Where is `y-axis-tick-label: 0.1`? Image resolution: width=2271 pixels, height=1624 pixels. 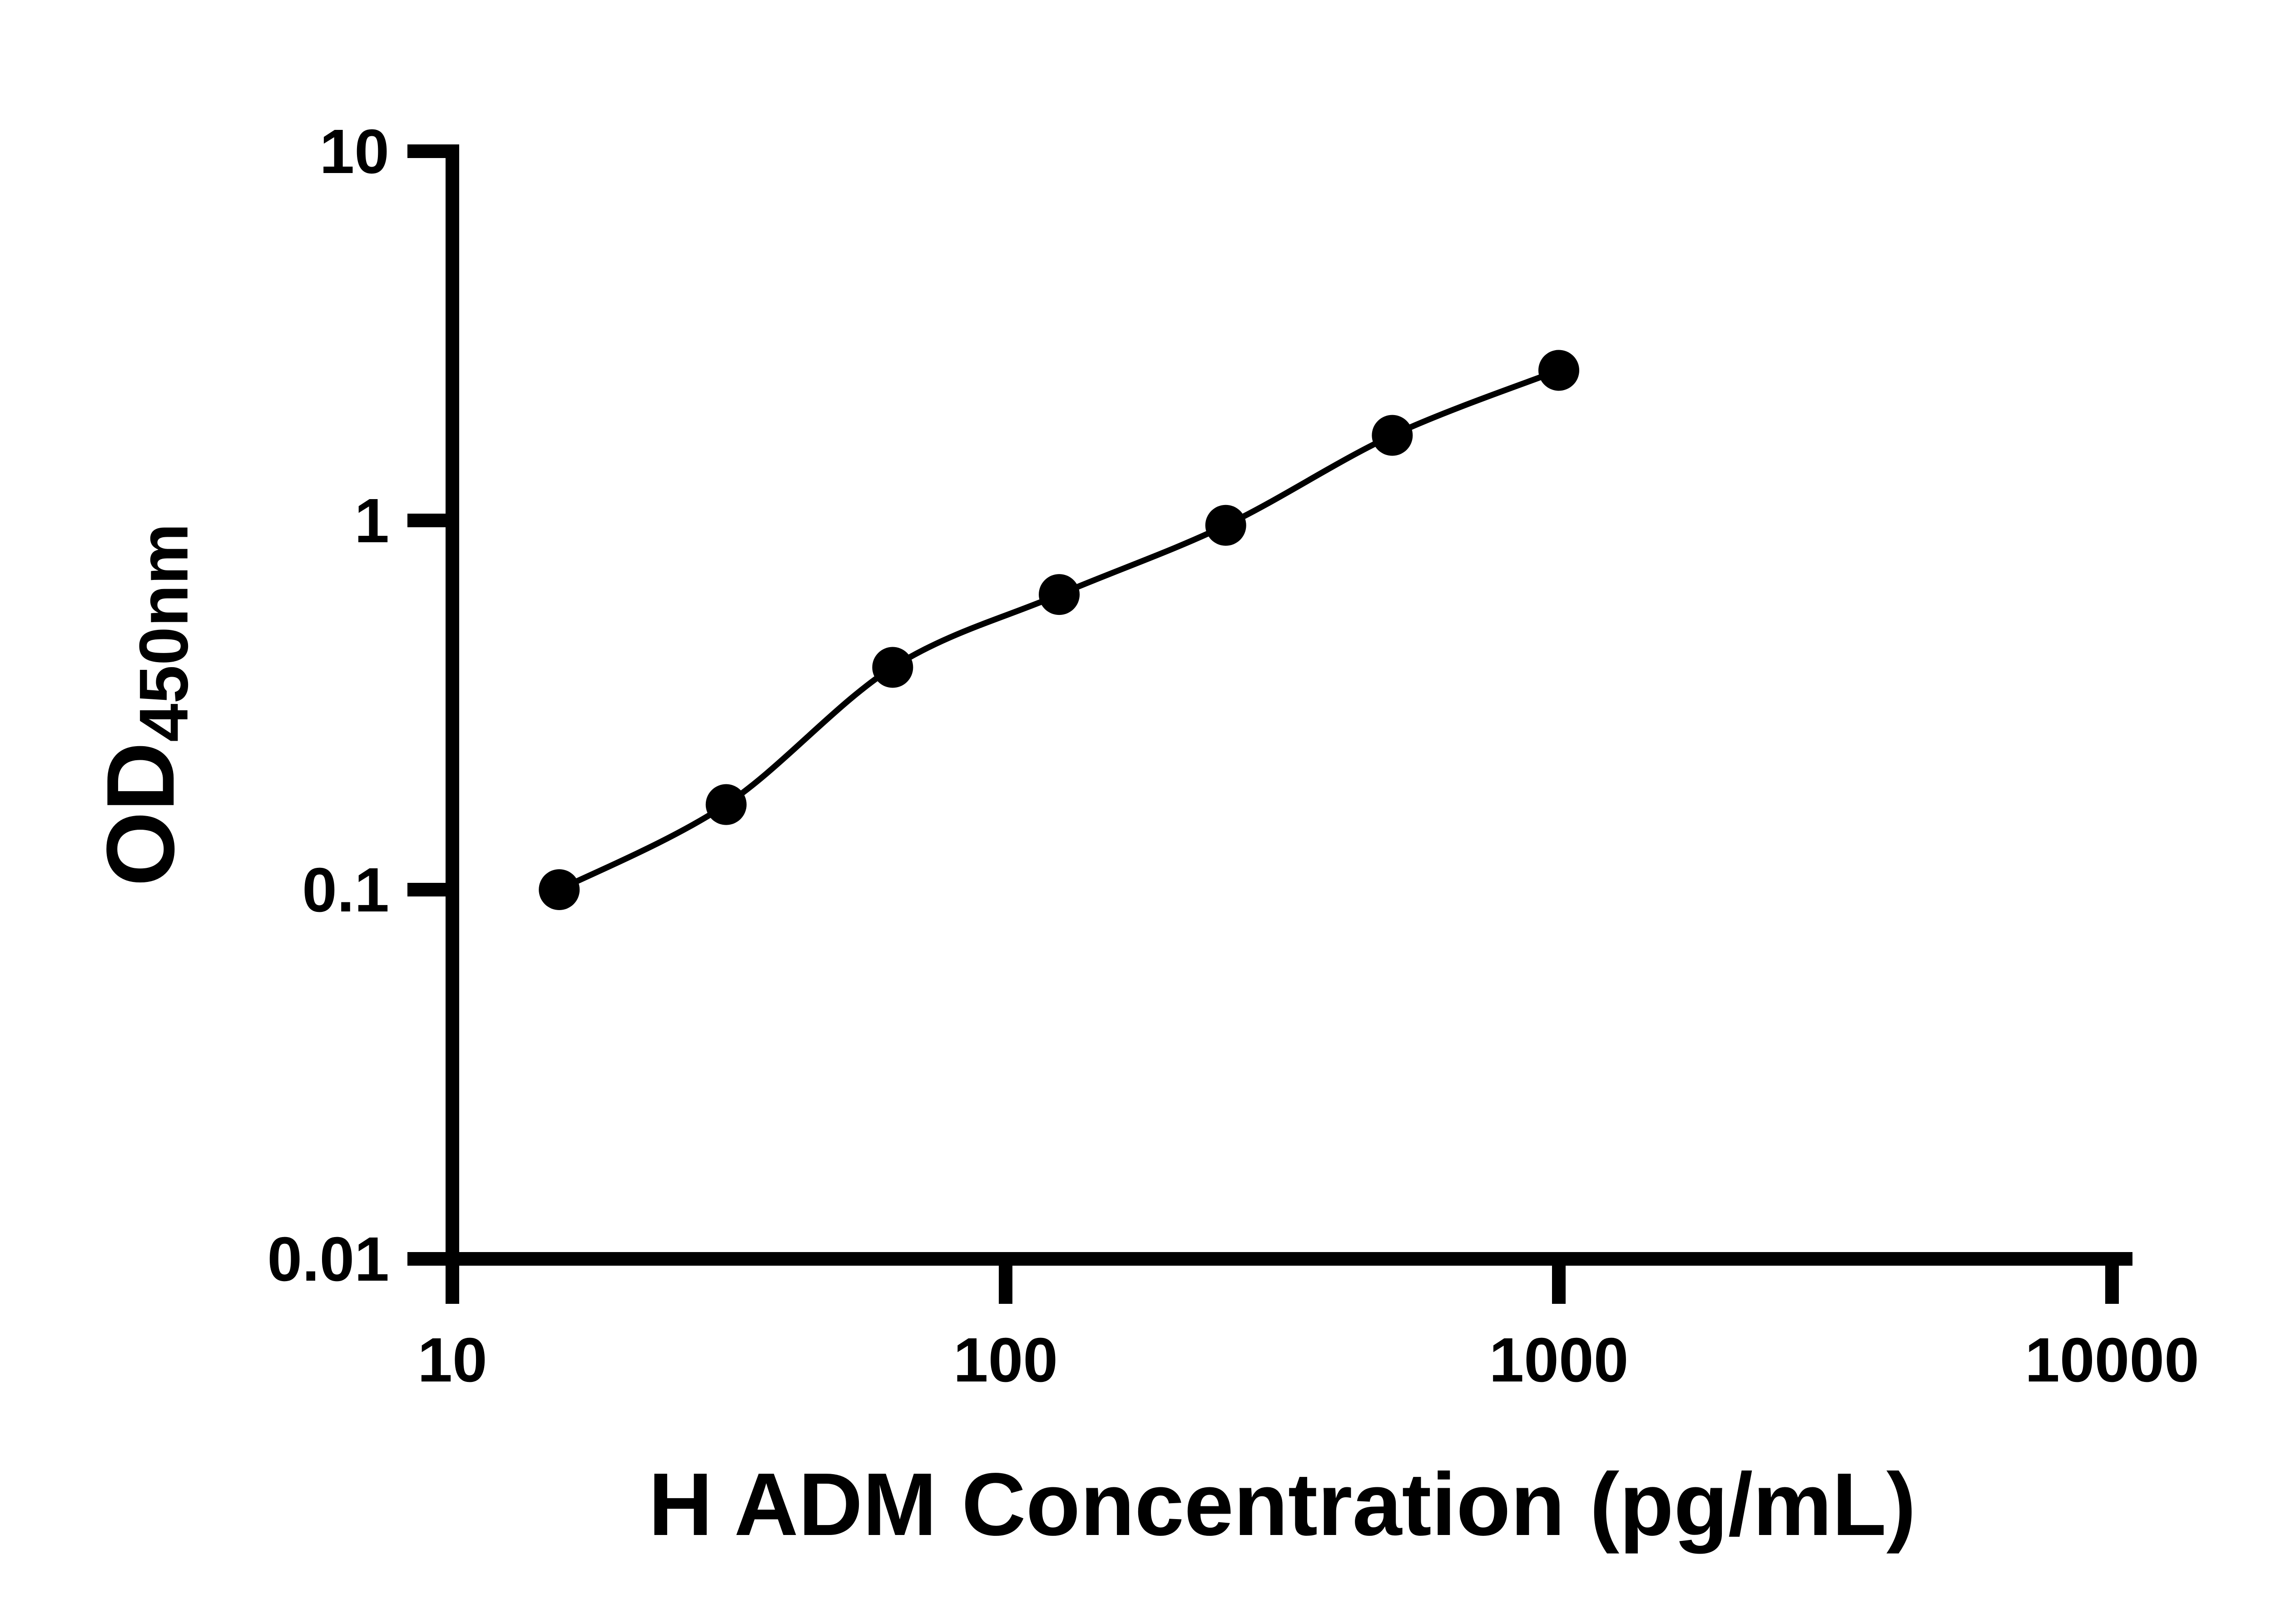 y-axis-tick-label: 0.1 is located at coordinates (345, 890).